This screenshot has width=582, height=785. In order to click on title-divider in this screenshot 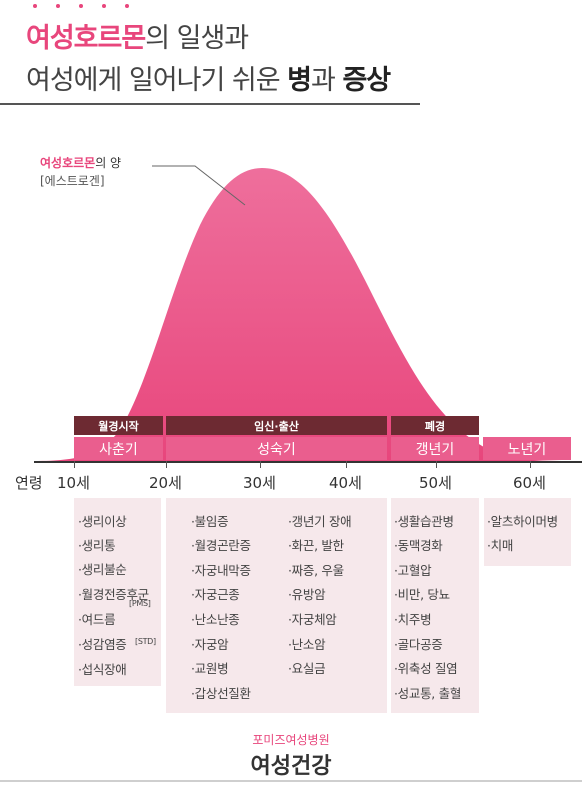, I will do `click(210, 104)`.